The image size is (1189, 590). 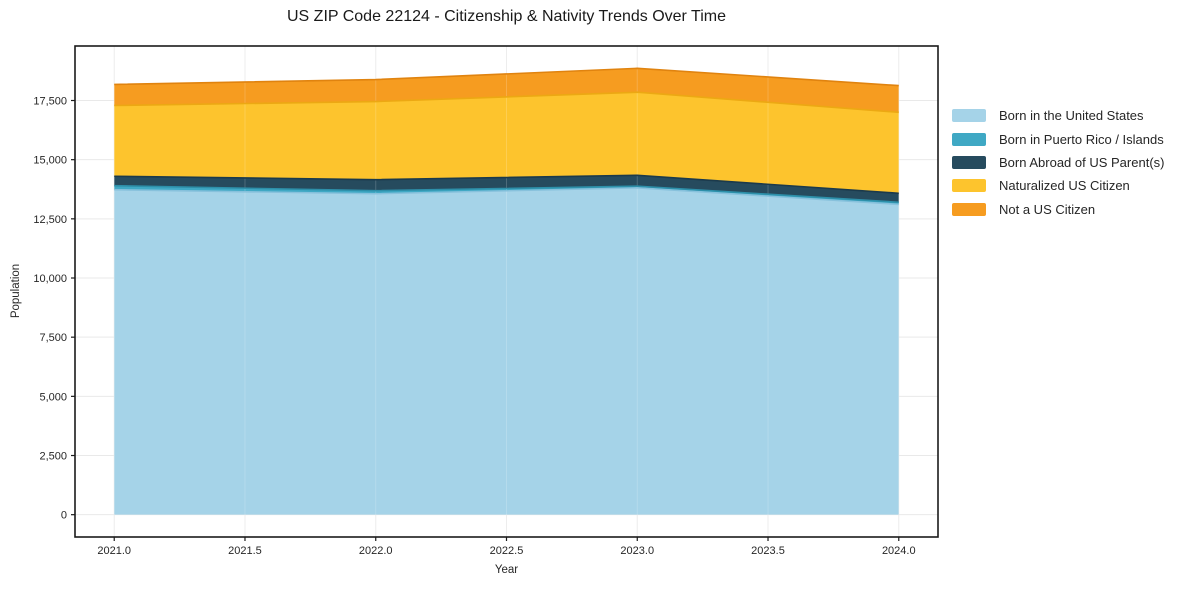 What do you see at coordinates (768, 551) in the screenshot?
I see `x-tick-label: 2023.5` at bounding box center [768, 551].